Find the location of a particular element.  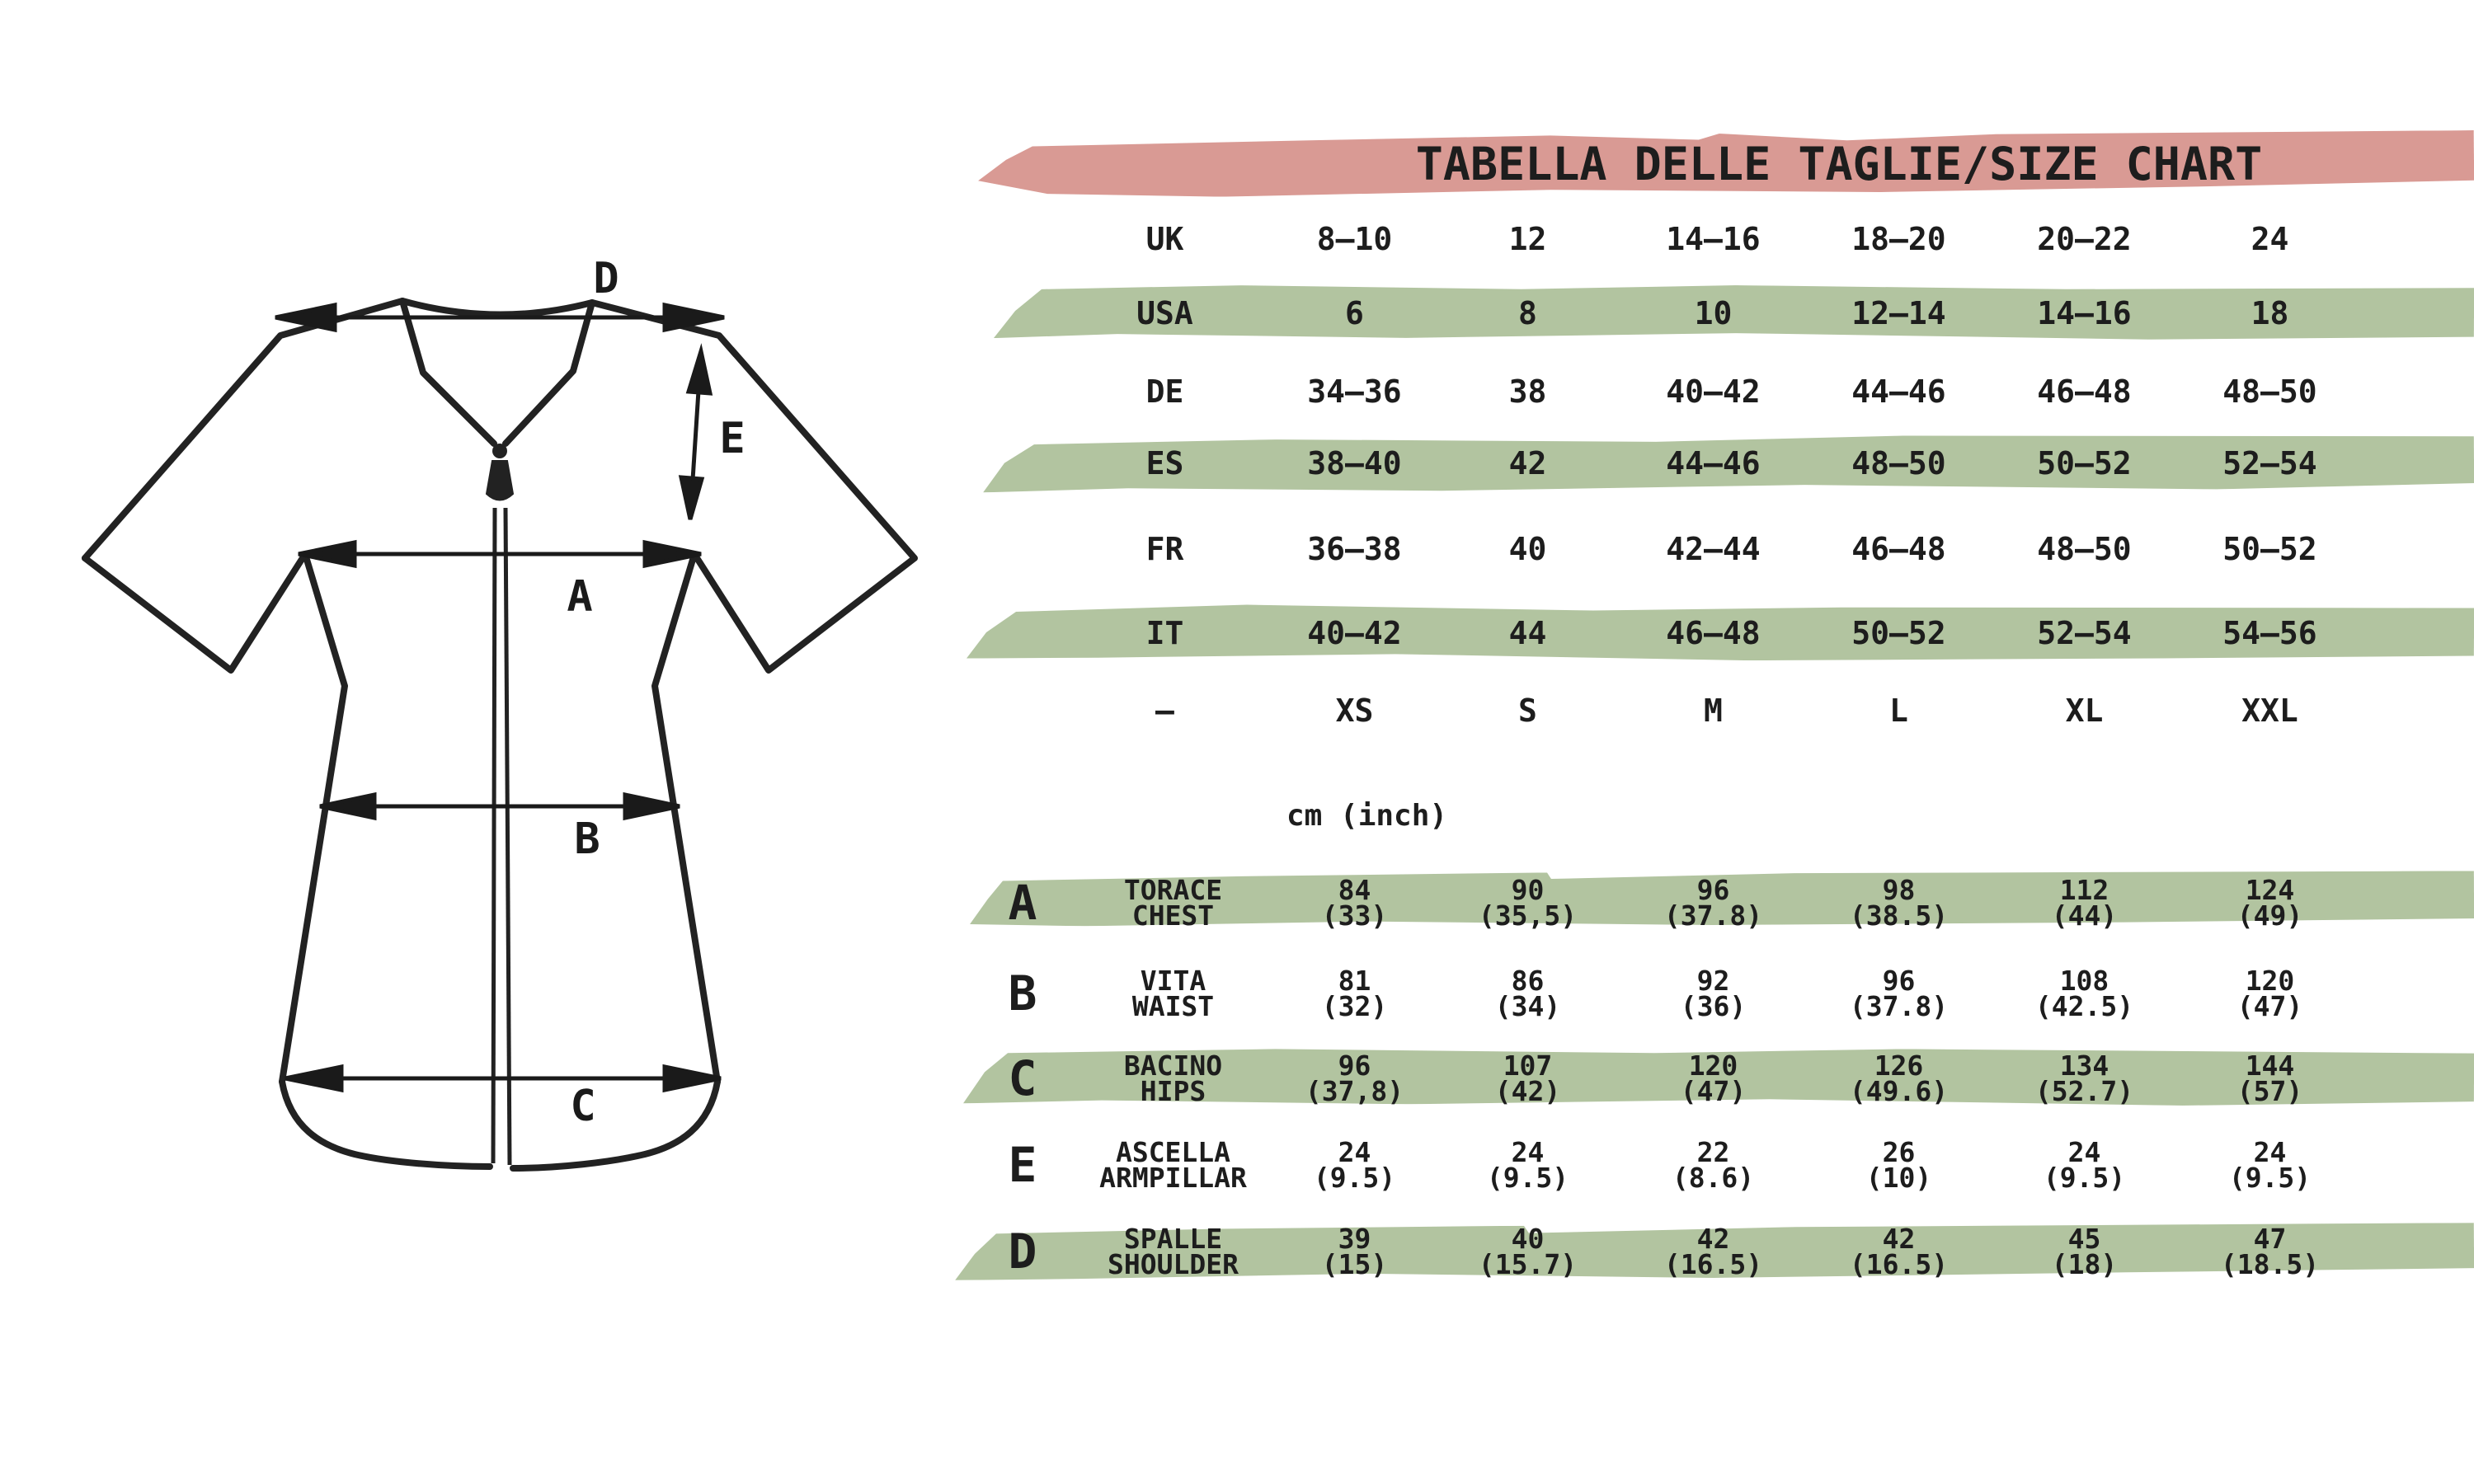

region-label: FR is located at coordinates (1164, 549).